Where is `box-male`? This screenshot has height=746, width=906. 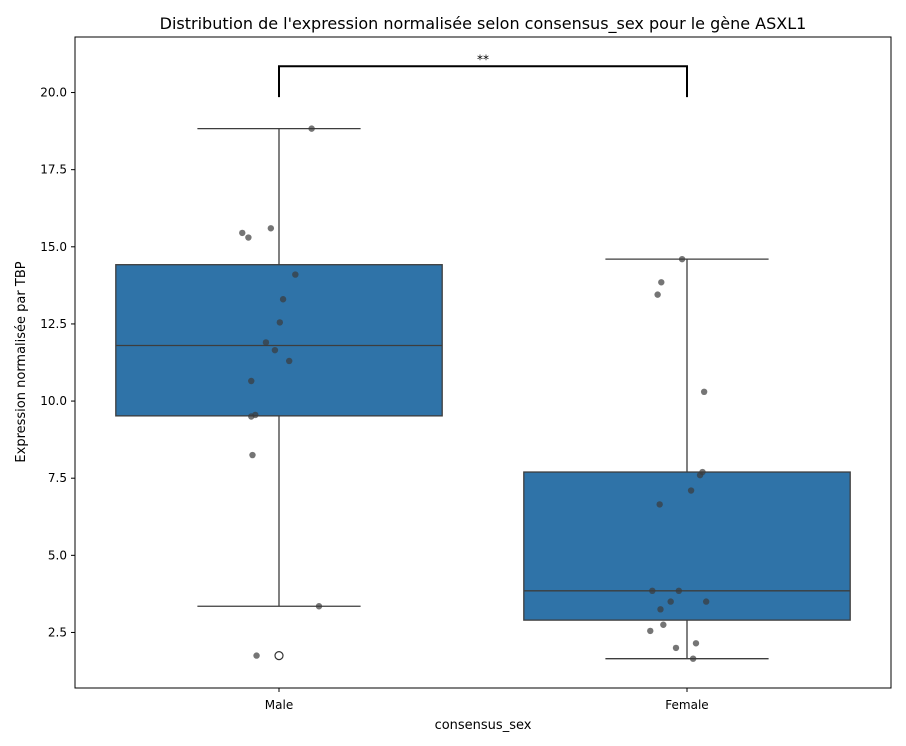 box-male is located at coordinates (279, 340).